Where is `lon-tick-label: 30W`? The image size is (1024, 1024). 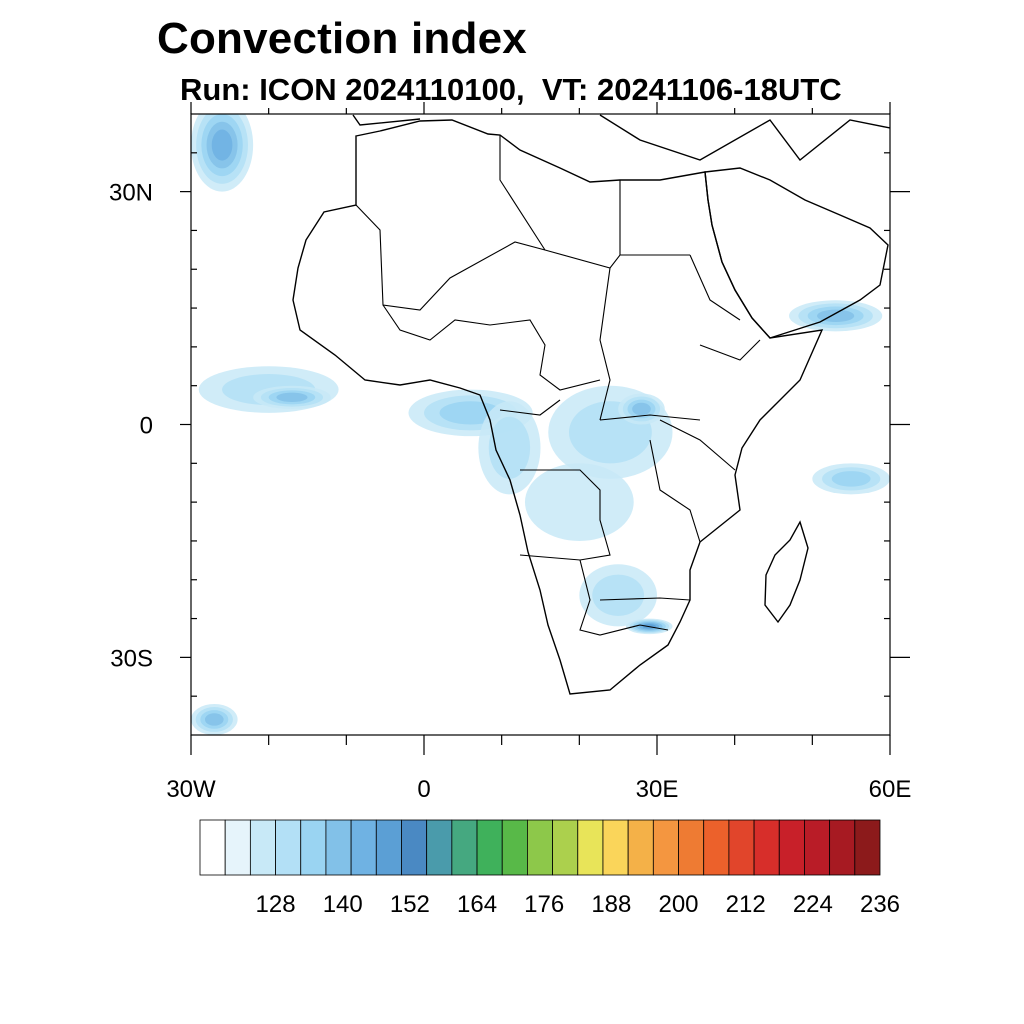
lon-tick-label: 30W is located at coordinates (191, 789).